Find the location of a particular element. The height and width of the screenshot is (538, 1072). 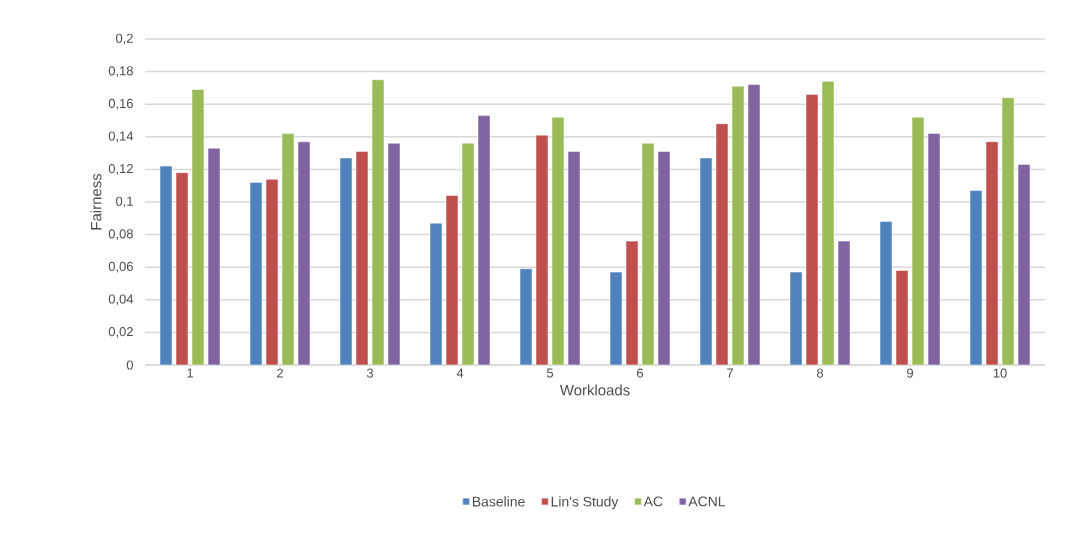

y-tick-label: 0,06 is located at coordinates (120, 267).